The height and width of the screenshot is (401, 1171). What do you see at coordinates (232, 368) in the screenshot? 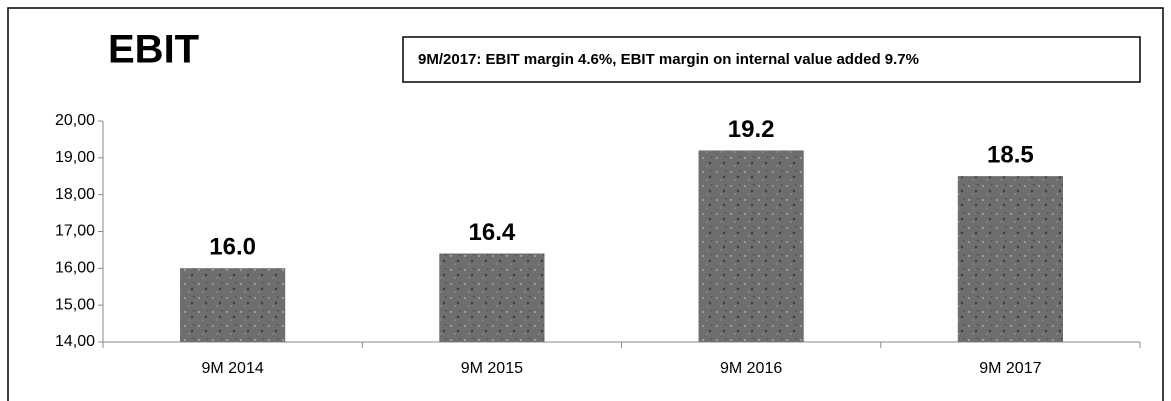
I see `x-tick-label: 9M 2014` at bounding box center [232, 368].